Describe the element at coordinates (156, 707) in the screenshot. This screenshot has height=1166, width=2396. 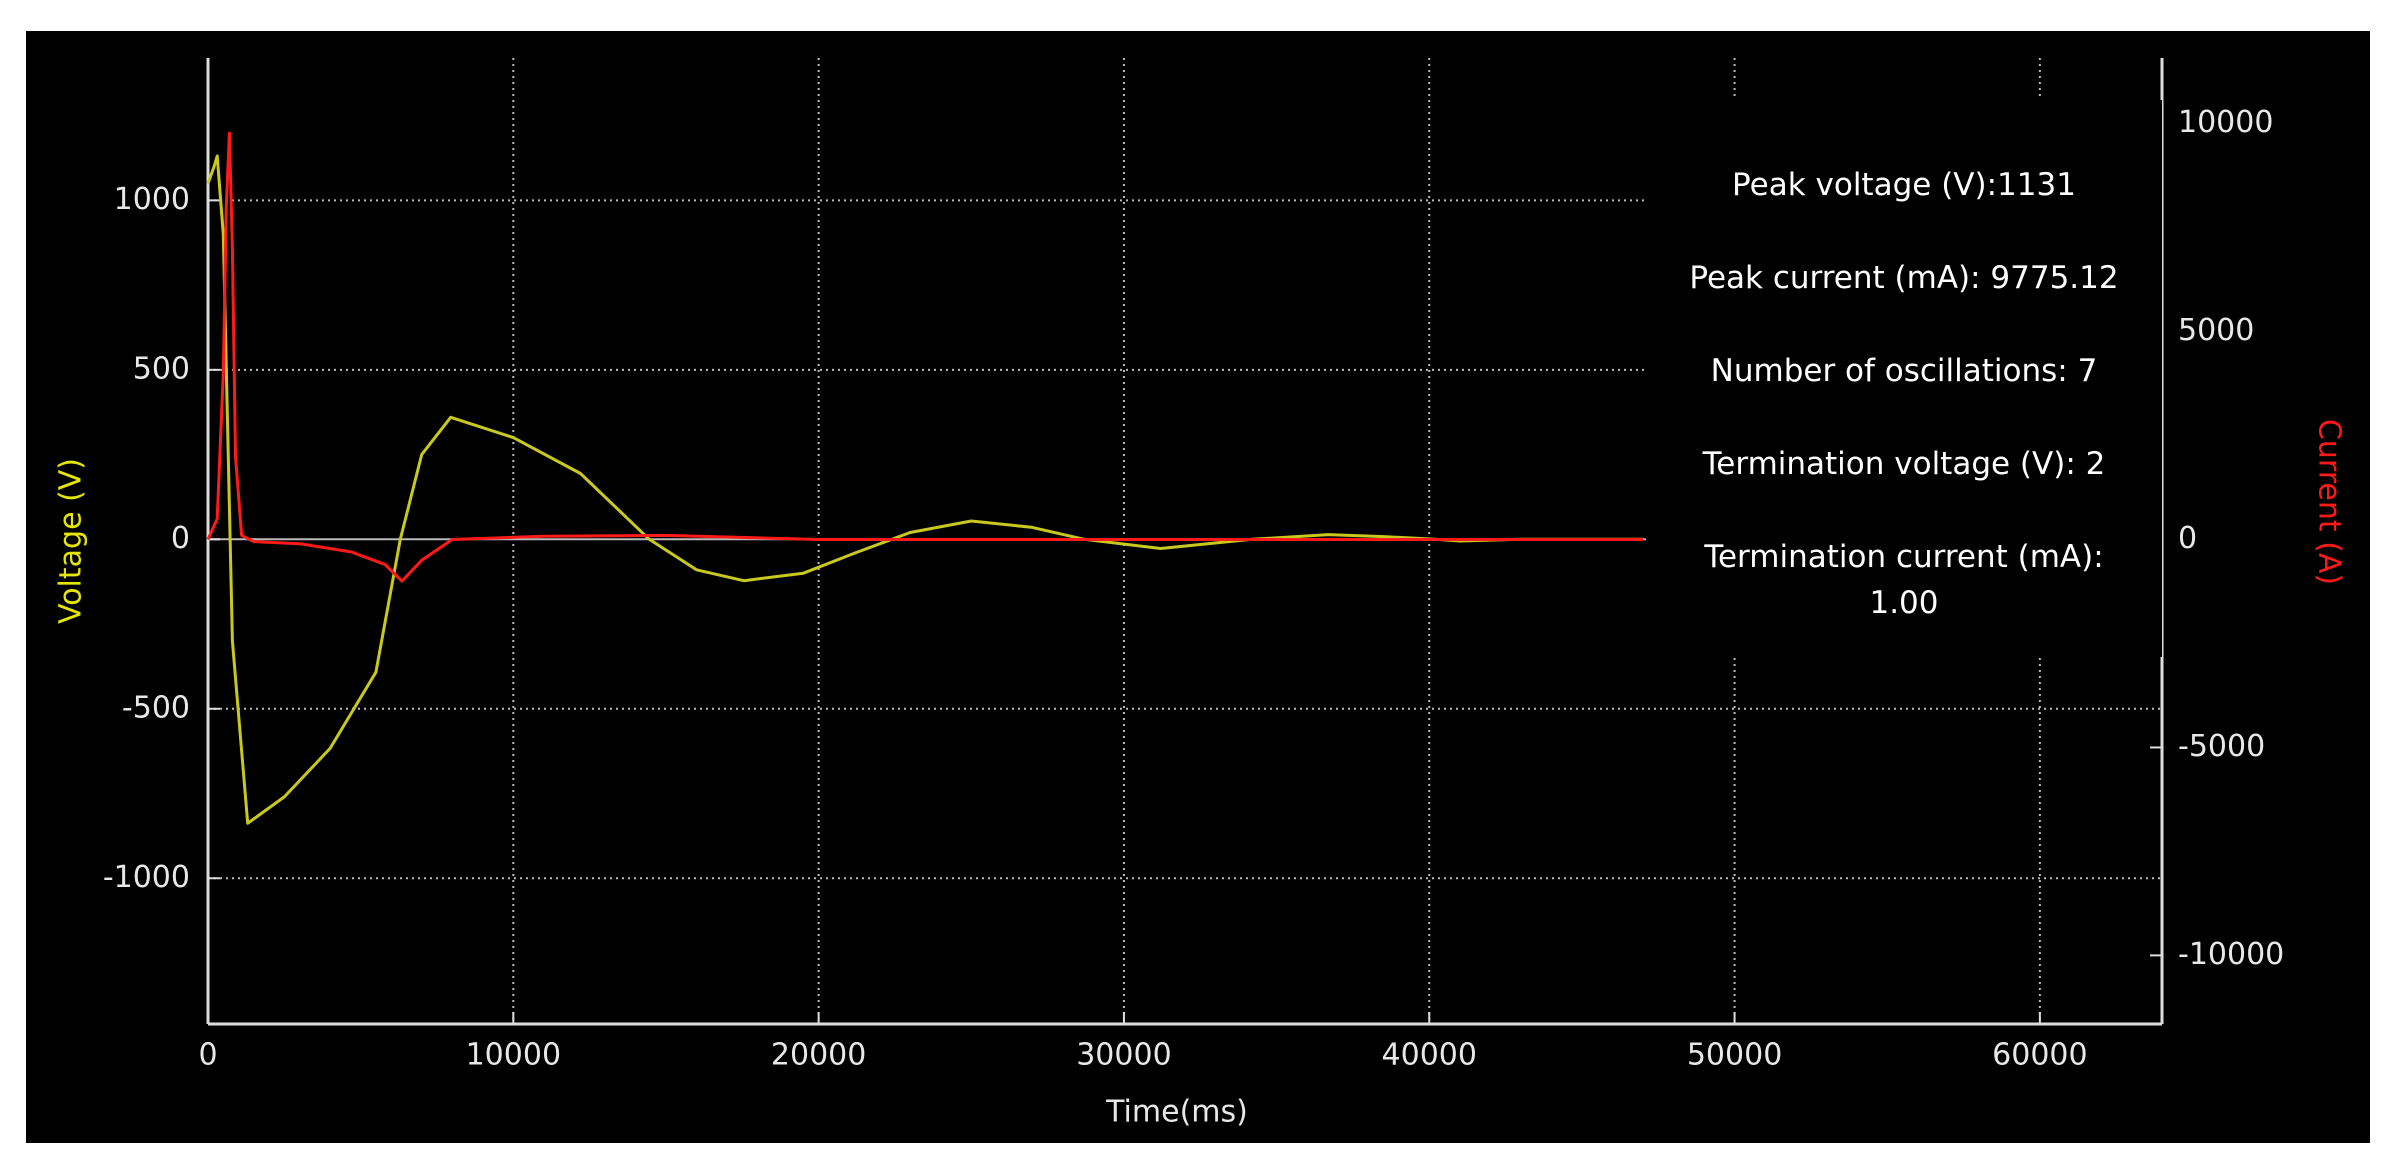
I see `y-tick-label: -500` at that location.